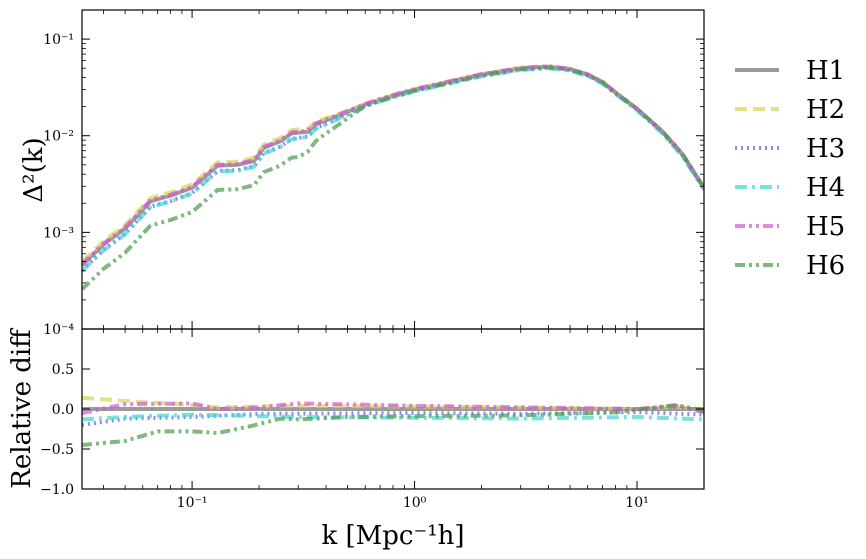 This screenshot has width=866, height=559. Describe the element at coordinates (636, 503) in the screenshot. I see `xtick-label: 10¹` at that location.